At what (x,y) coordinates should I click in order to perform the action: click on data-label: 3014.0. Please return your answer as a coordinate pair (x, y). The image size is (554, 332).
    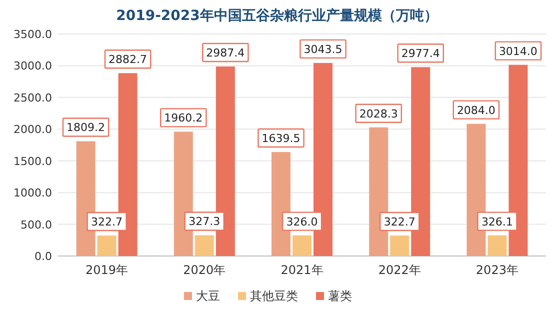
    Looking at the image, I should click on (518, 51).